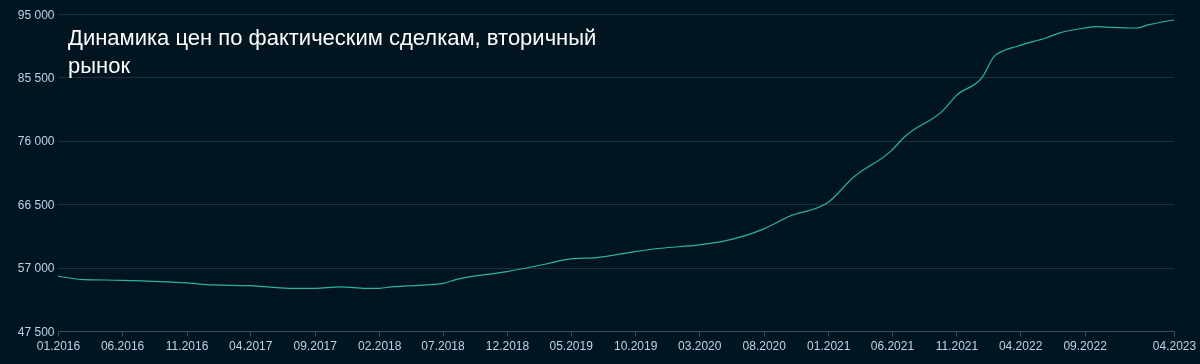 The height and width of the screenshot is (364, 1200). I want to click on x-tick-label: 09.2022, so click(1085, 345).